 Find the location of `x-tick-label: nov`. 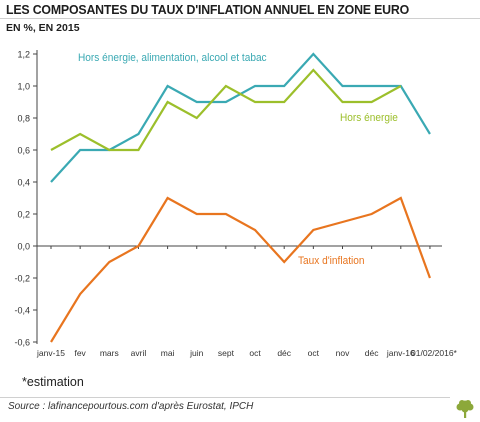

x-tick-label: nov is located at coordinates (343, 353).